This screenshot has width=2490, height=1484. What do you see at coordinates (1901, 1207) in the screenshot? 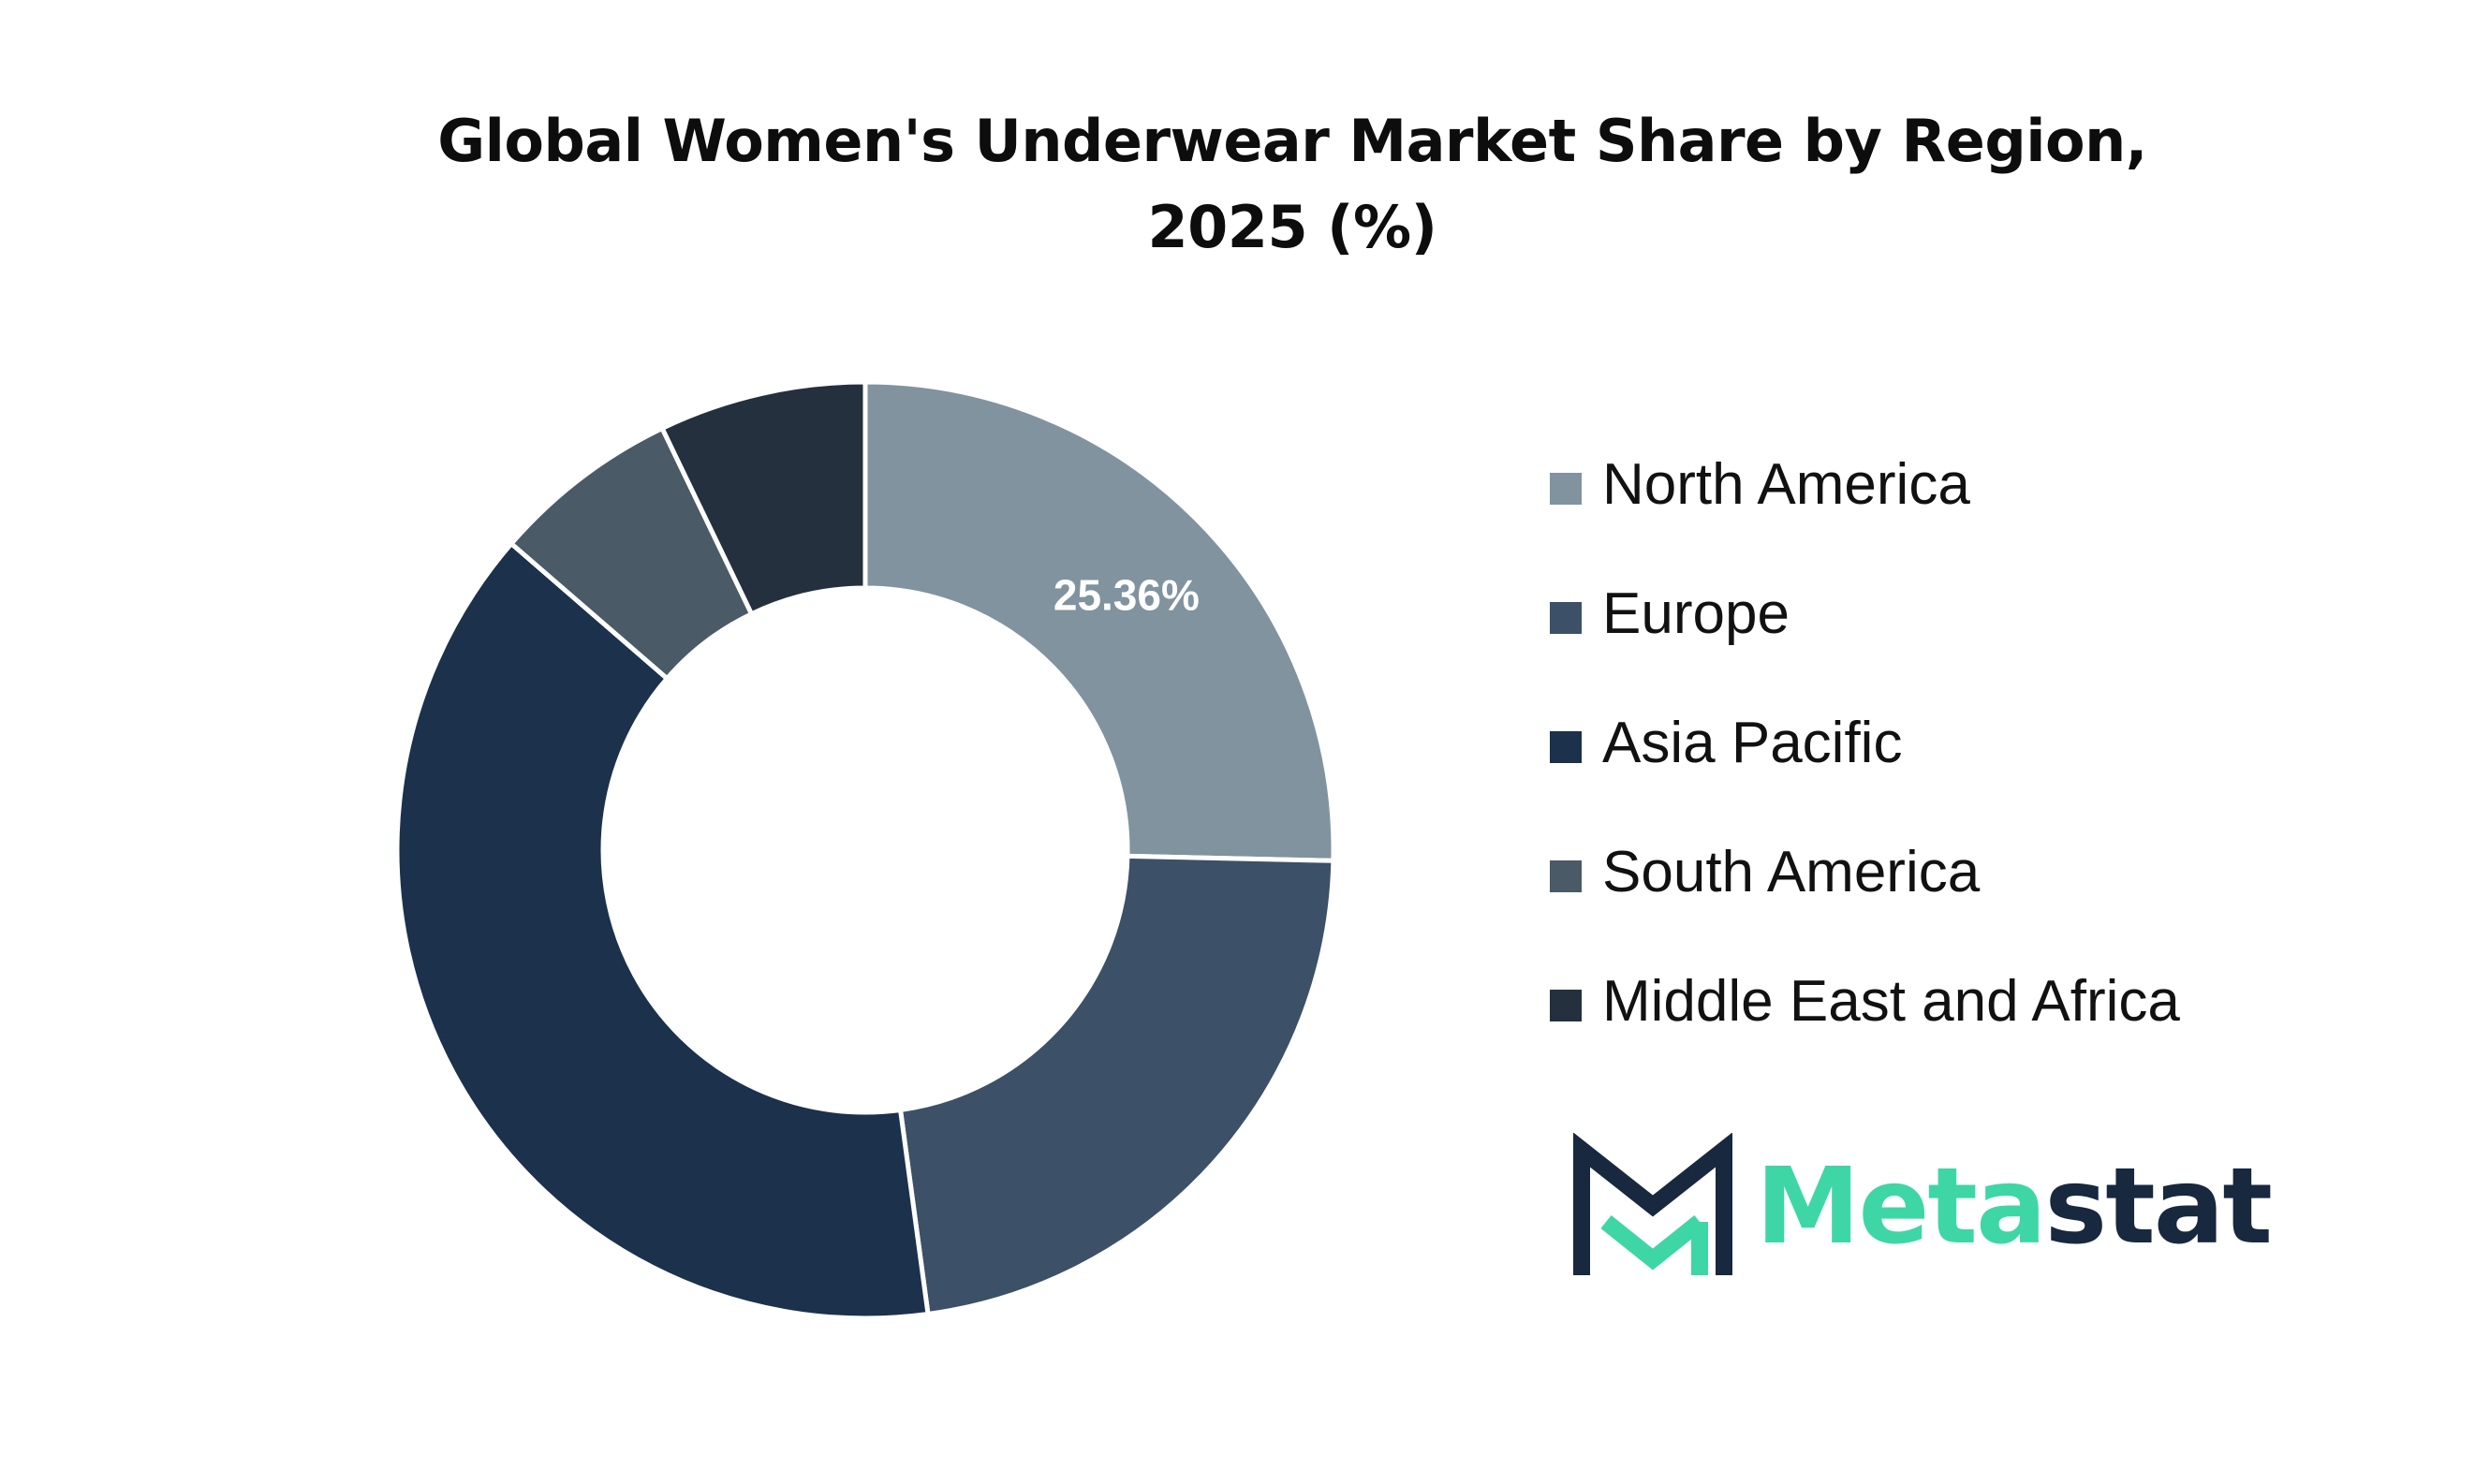
I see `logo-text-meta: Meta` at bounding box center [1901, 1207].